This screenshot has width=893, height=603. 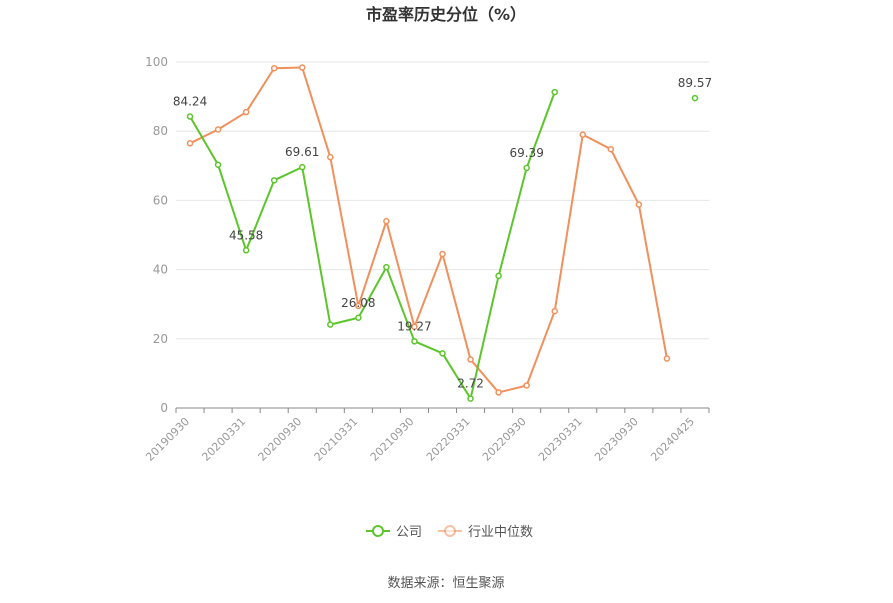 I want to click on legend: 公司 行业中位数, so click(x=449, y=532).